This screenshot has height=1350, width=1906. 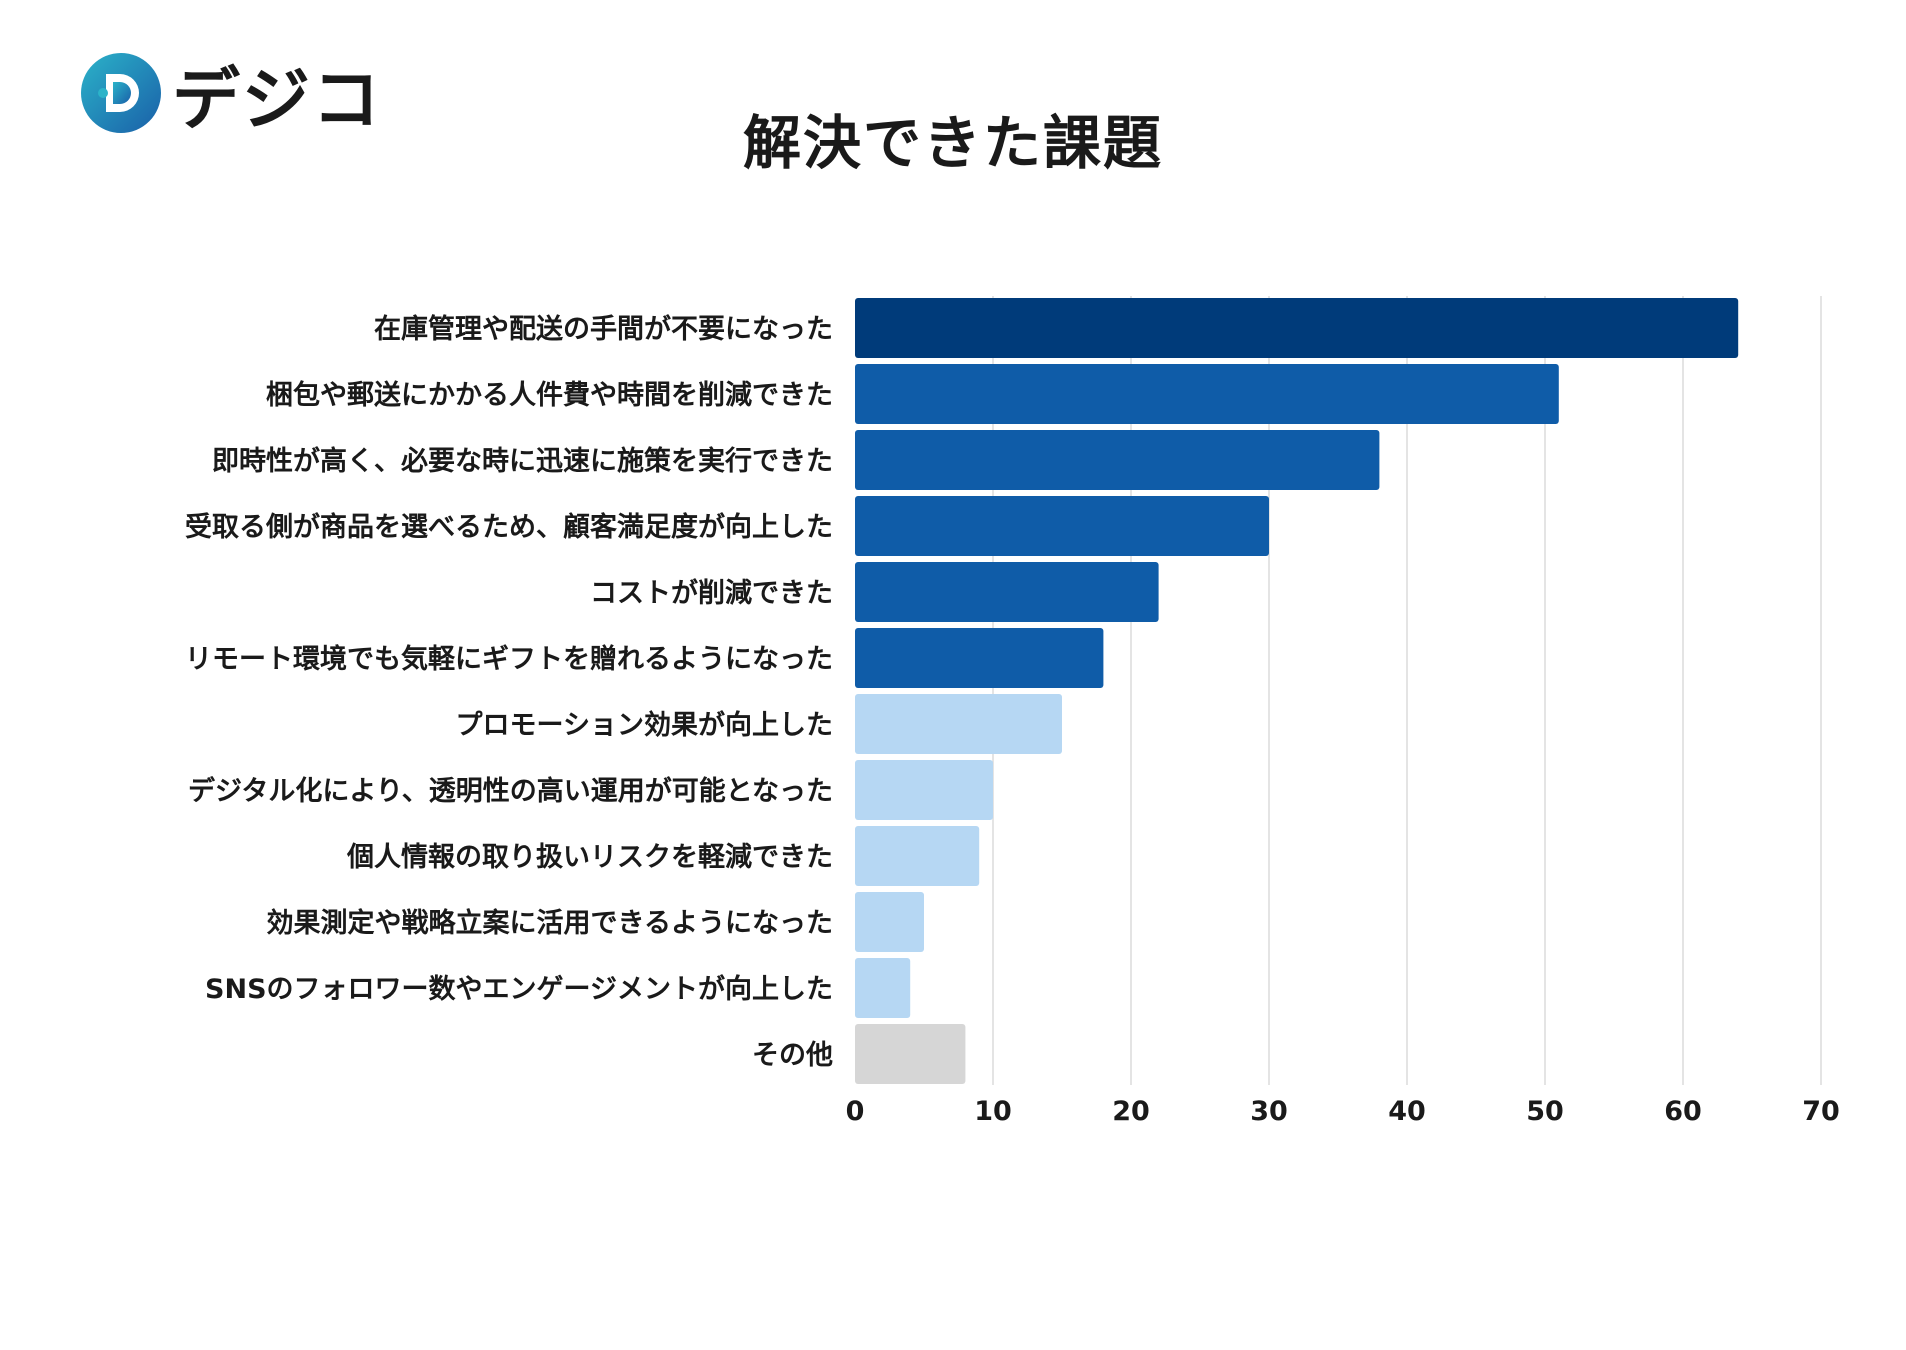 I want to click on x-tick-label-40: 40, so click(x=1407, y=1111).